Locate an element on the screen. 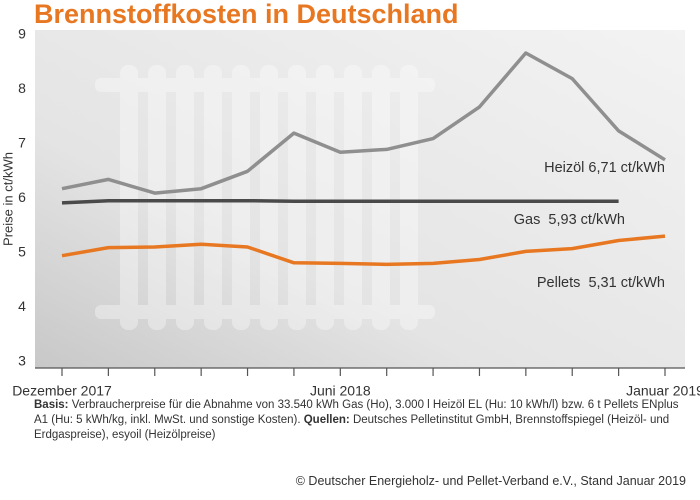 This screenshot has height=500, width=700. annotation: Gas 5,93 ct/kWh is located at coordinates (569, 220).